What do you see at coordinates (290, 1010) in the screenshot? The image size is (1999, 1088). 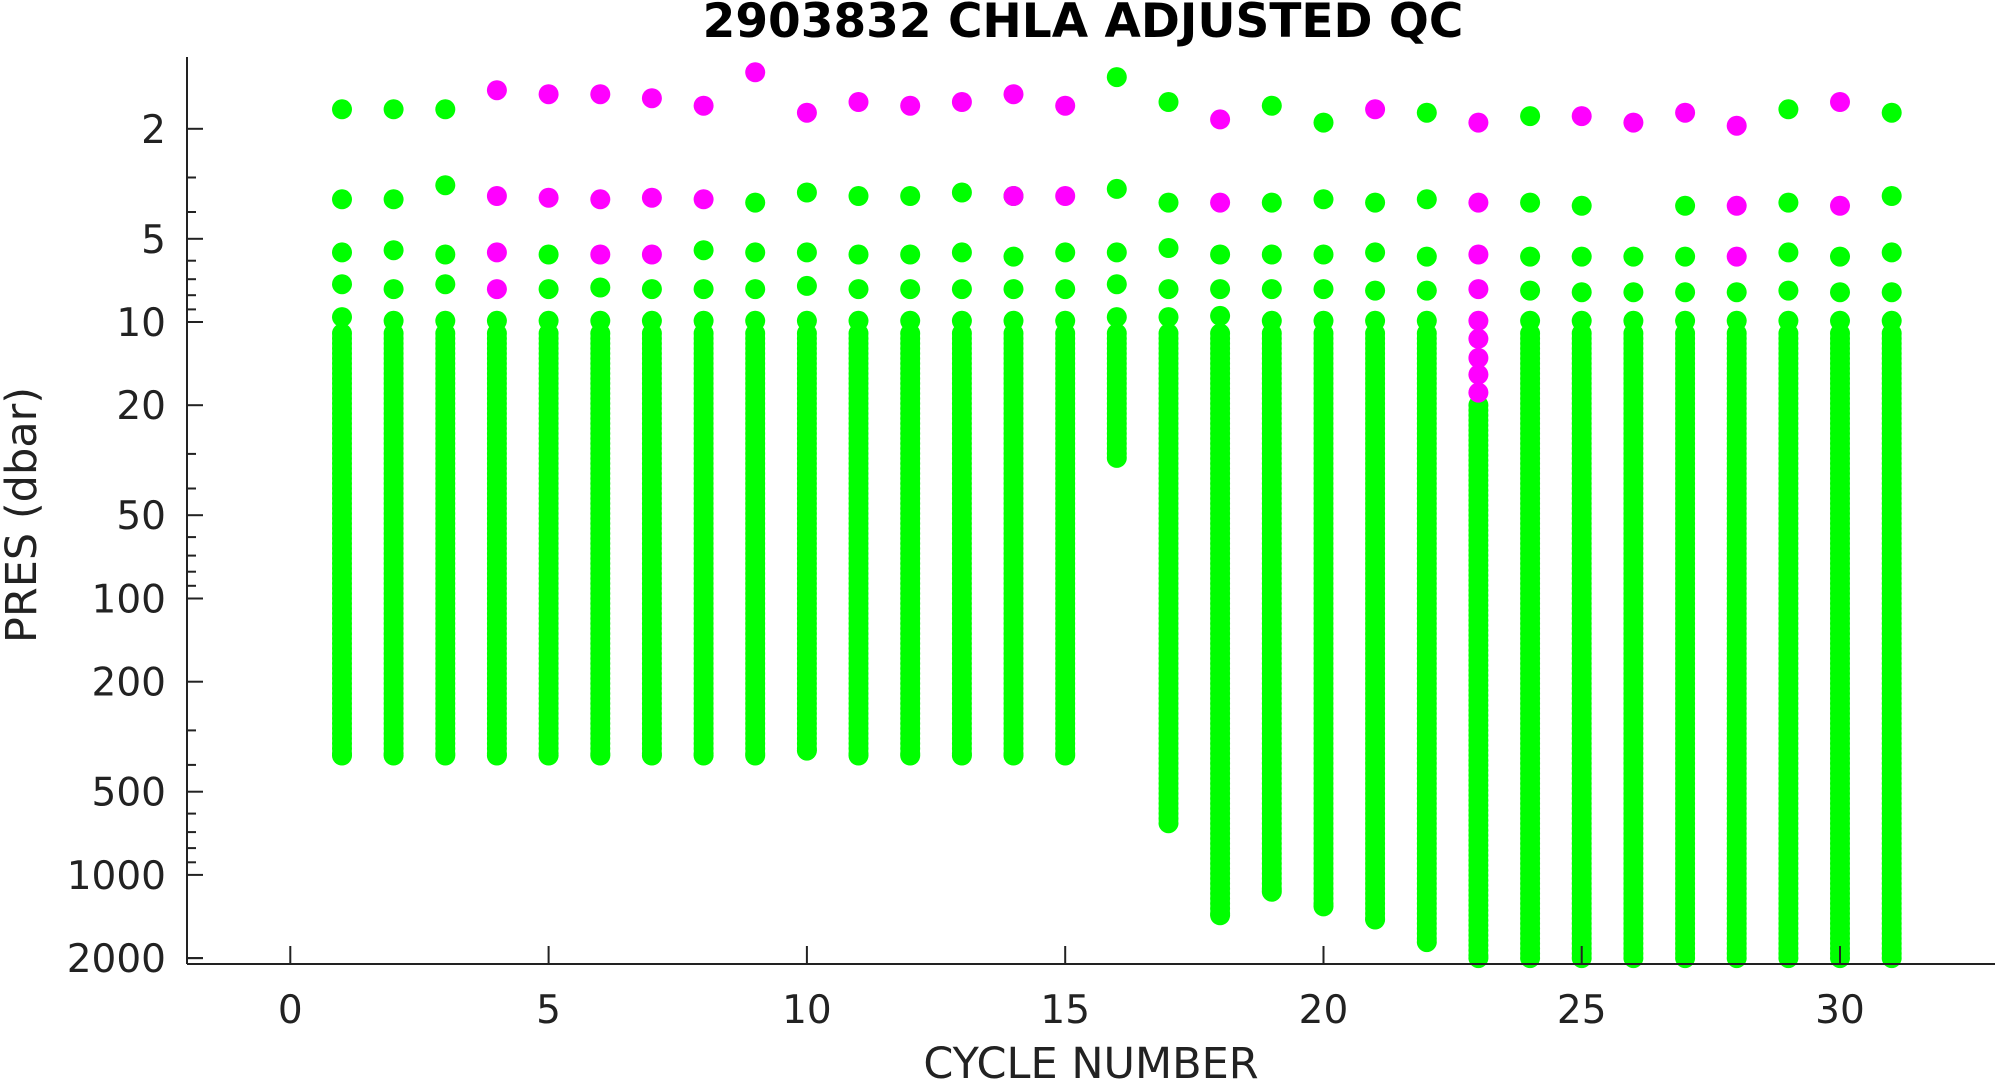 I see `x-tick-label: 0` at bounding box center [290, 1010].